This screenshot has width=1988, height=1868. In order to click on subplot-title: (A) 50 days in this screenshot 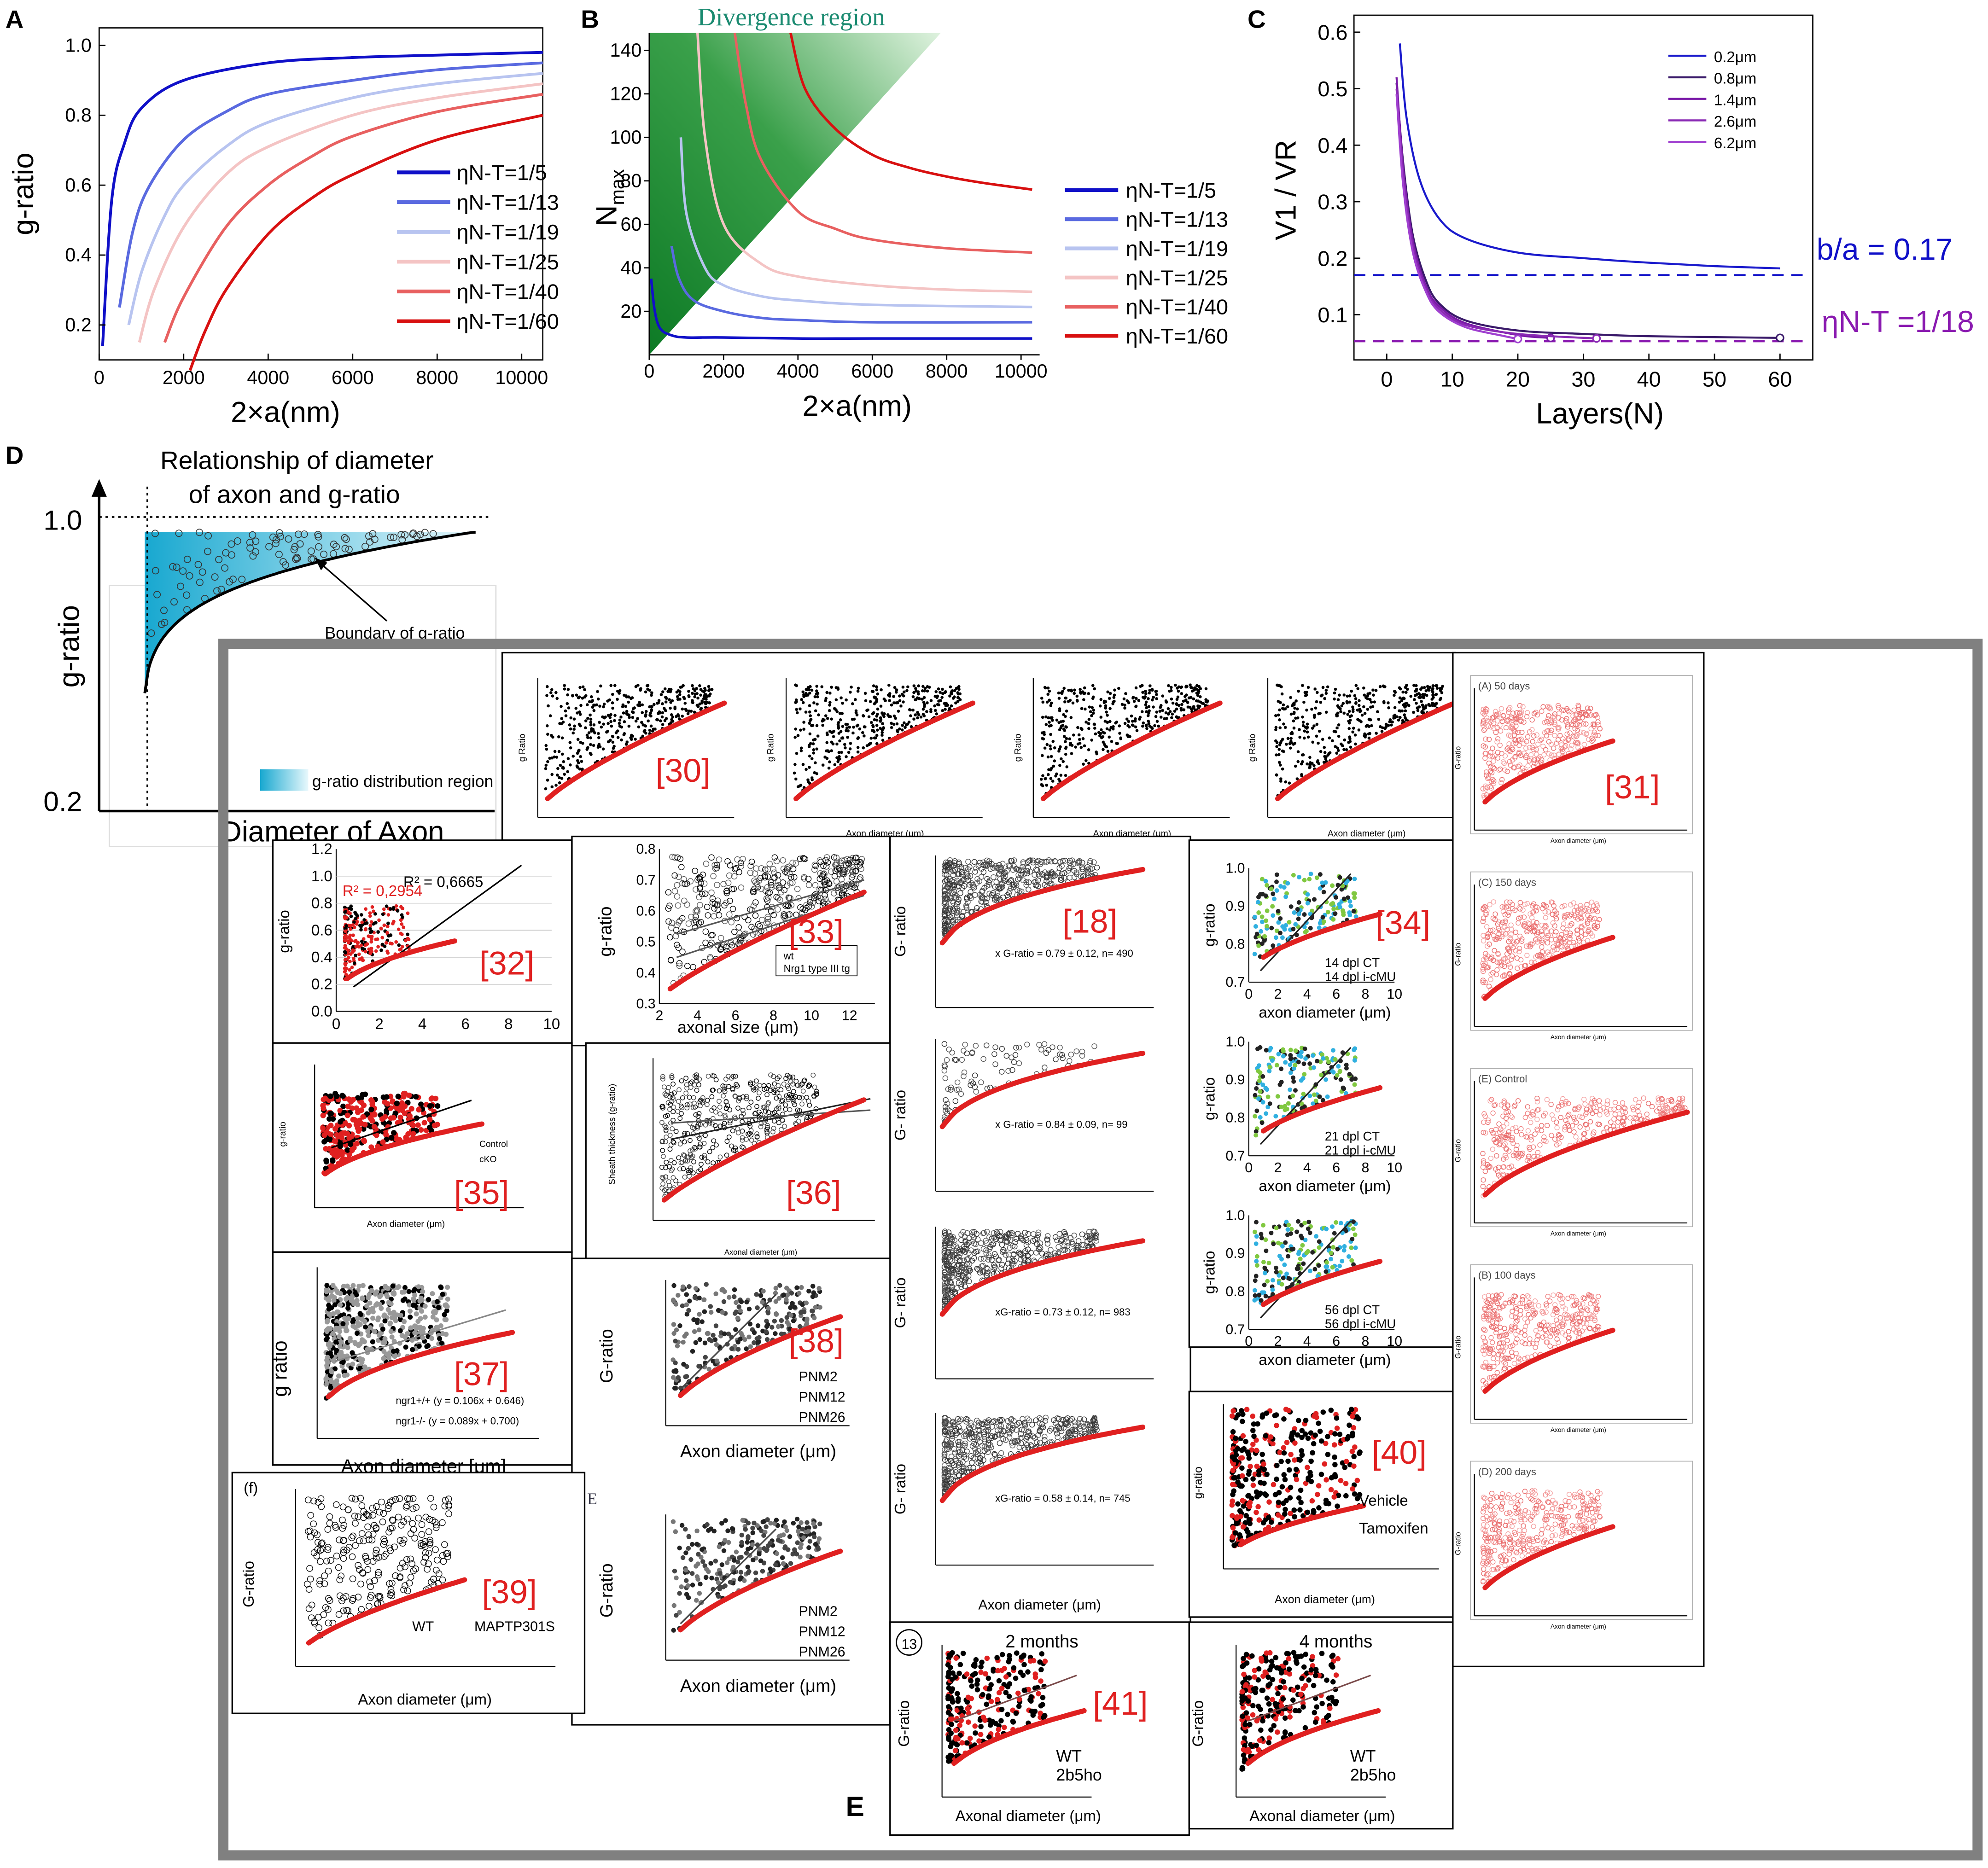, I will do `click(1504, 686)`.